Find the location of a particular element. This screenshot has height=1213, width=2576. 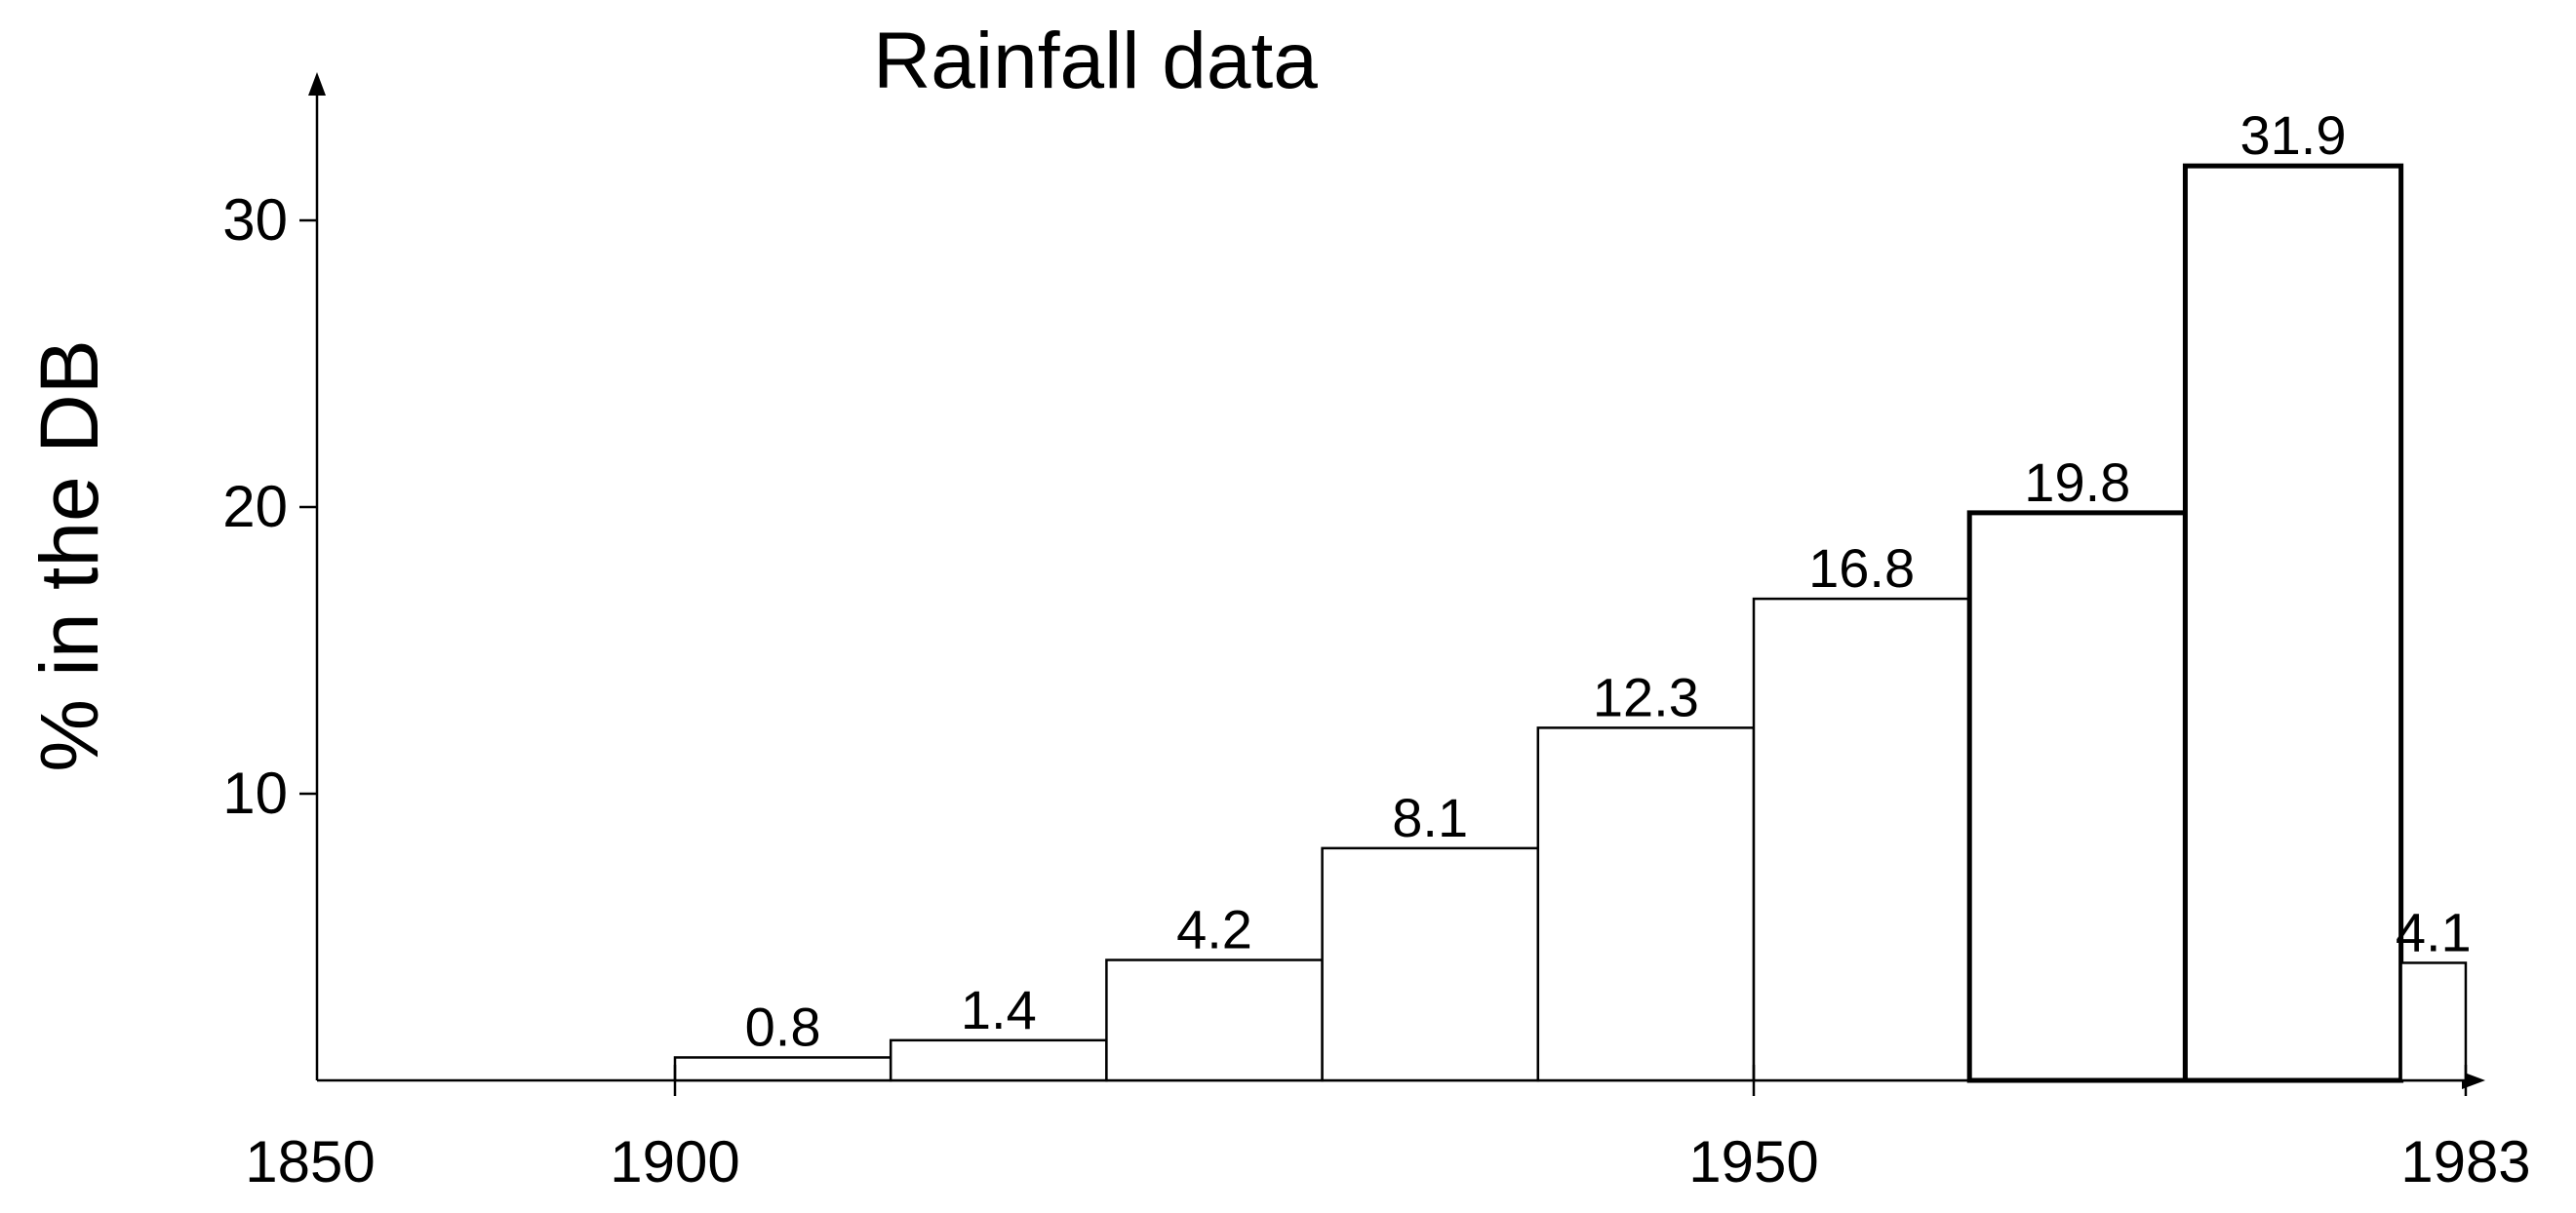

bar-1940-1950 is located at coordinates (1646, 904).